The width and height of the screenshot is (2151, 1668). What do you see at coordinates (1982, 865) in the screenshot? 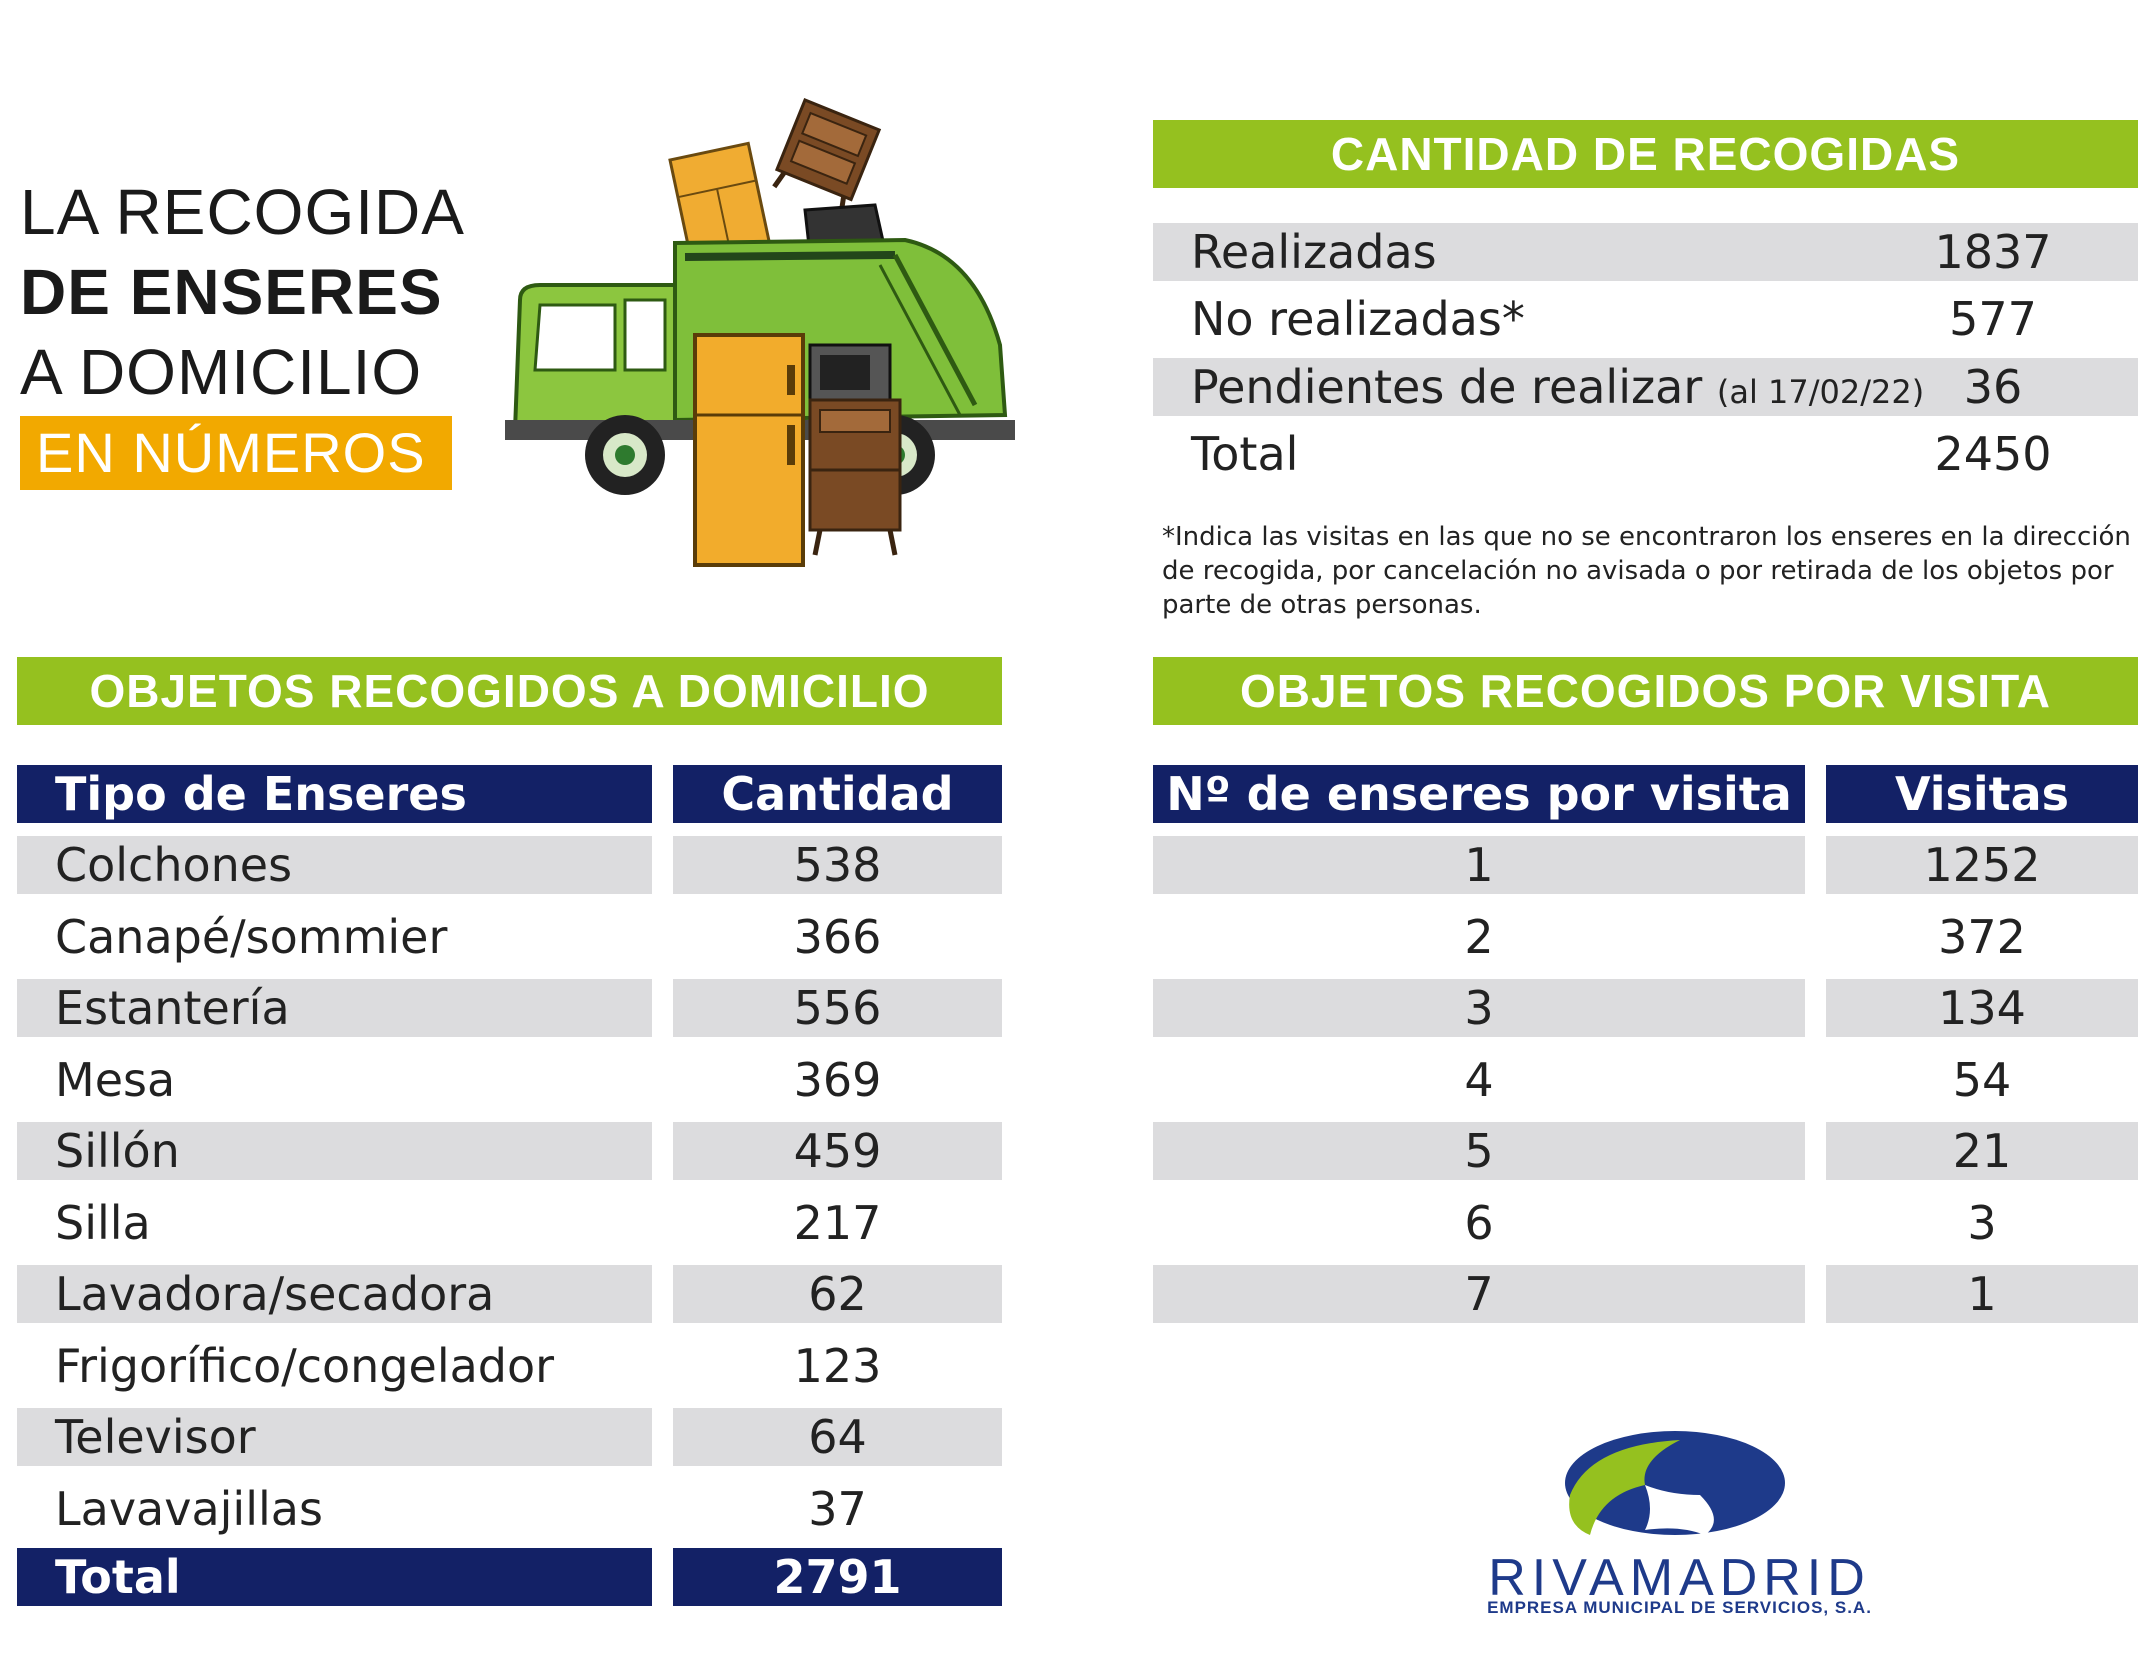
I see `visita-visitas-cell: 1252` at bounding box center [1982, 865].